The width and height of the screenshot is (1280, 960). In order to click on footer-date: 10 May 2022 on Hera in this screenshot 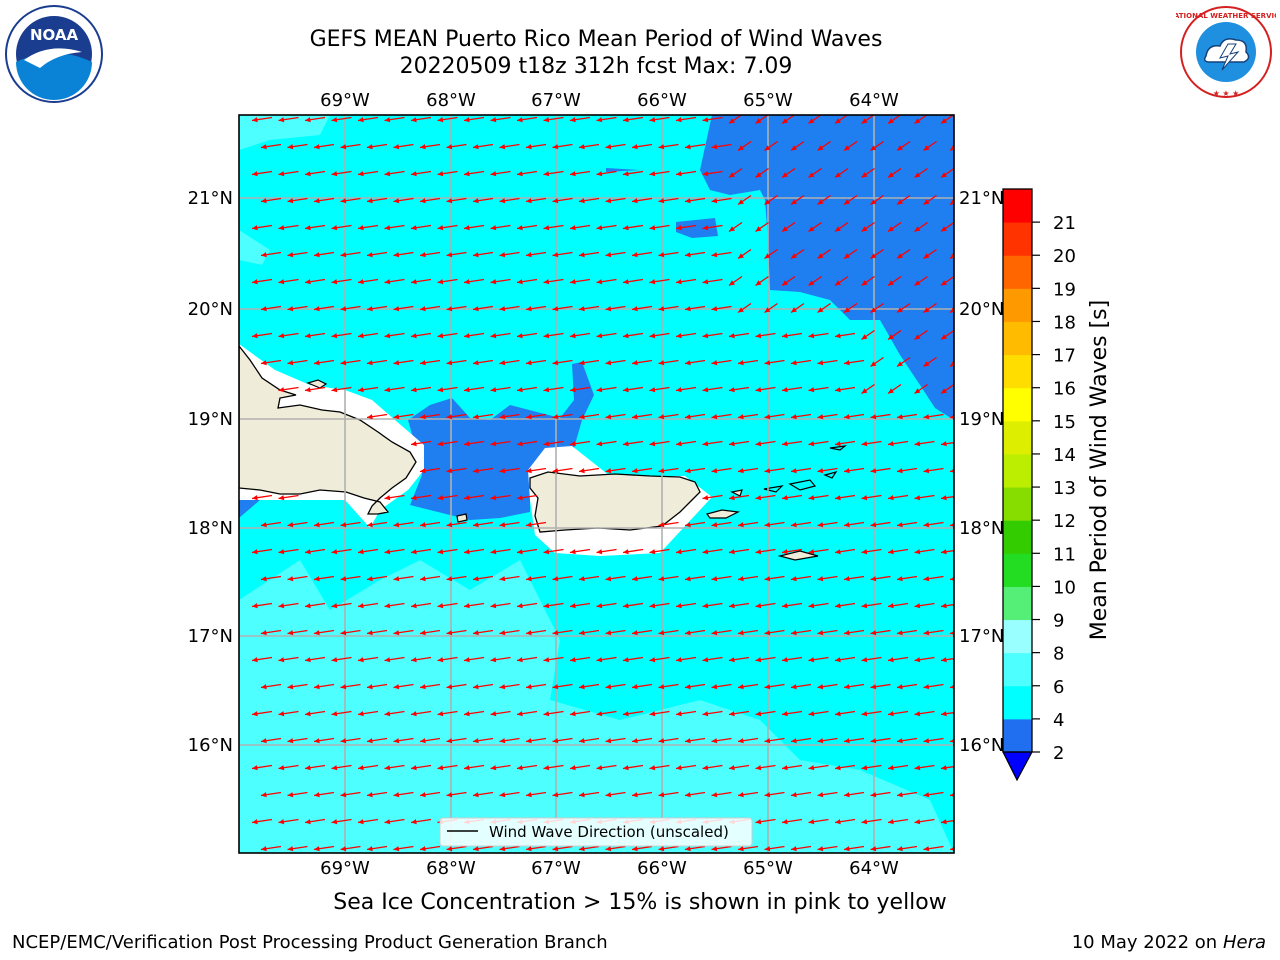, I will do `click(1169, 942)`.